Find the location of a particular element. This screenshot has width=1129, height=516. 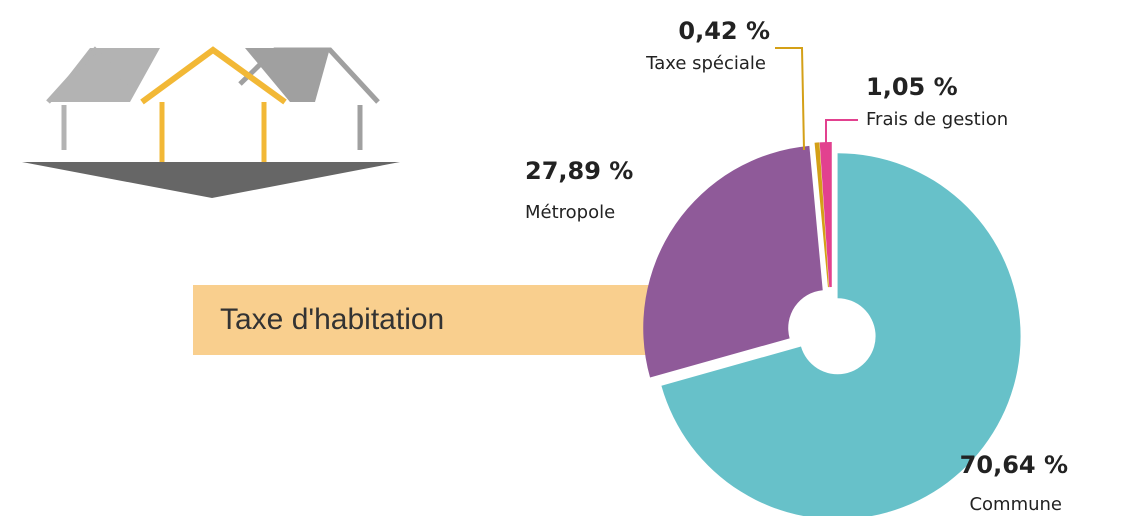

value-label: 27,89 % is located at coordinates (579, 171).